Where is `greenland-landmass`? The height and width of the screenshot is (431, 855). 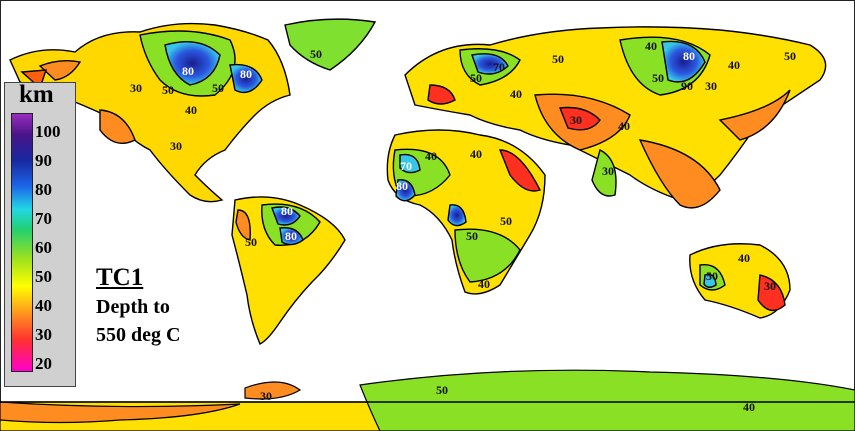
greenland-landmass is located at coordinates (330, 44).